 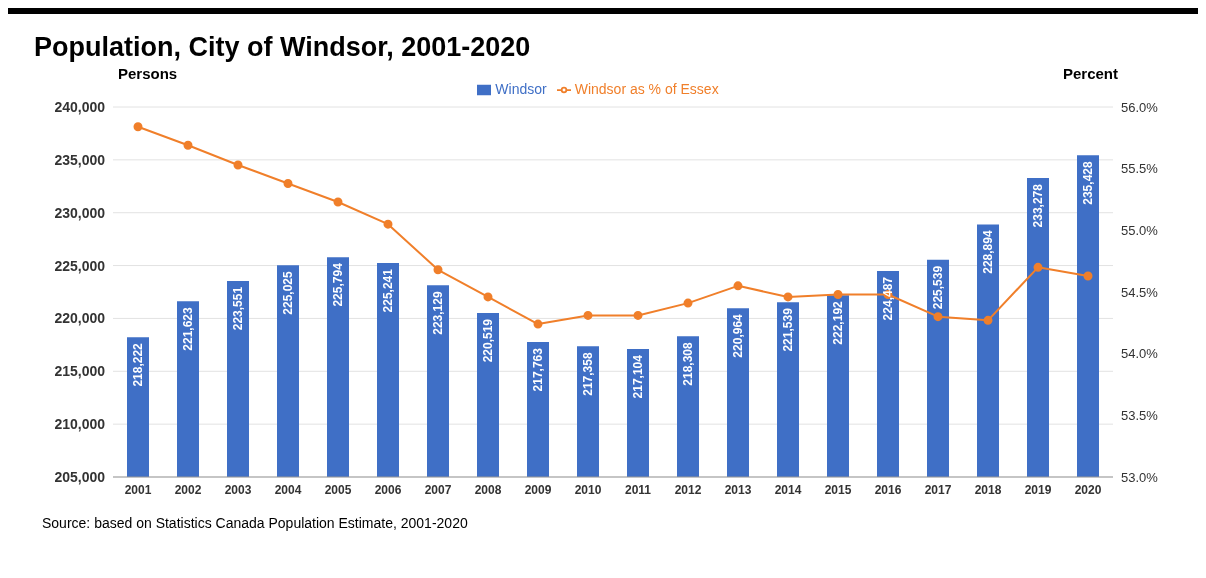 What do you see at coordinates (688, 364) in the screenshot?
I see `data-label: 218,308` at bounding box center [688, 364].